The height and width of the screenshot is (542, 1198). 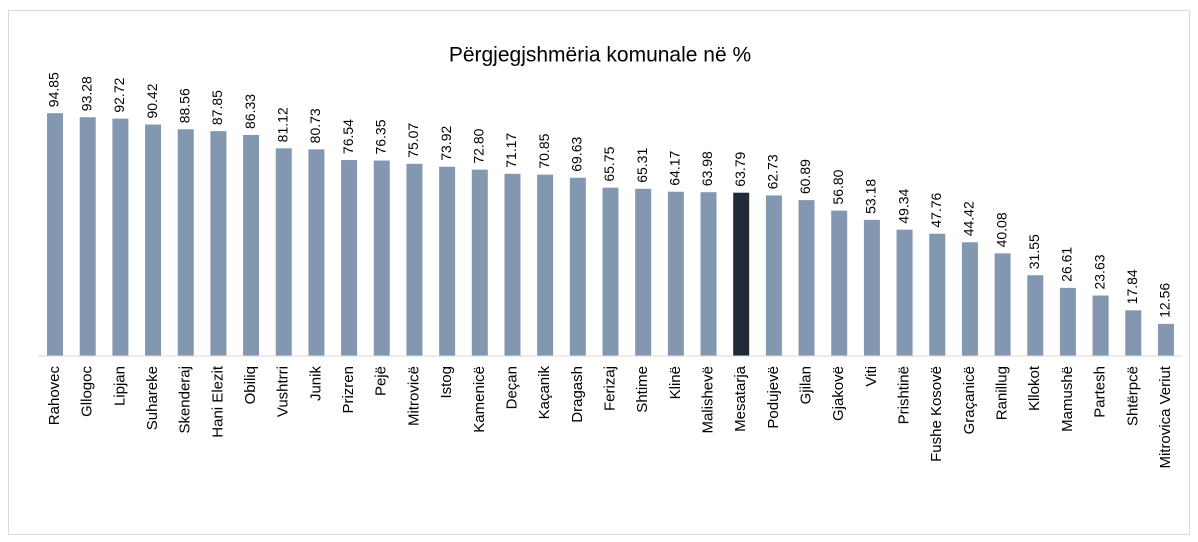 I want to click on value-label: 93.28, so click(x=86, y=93).